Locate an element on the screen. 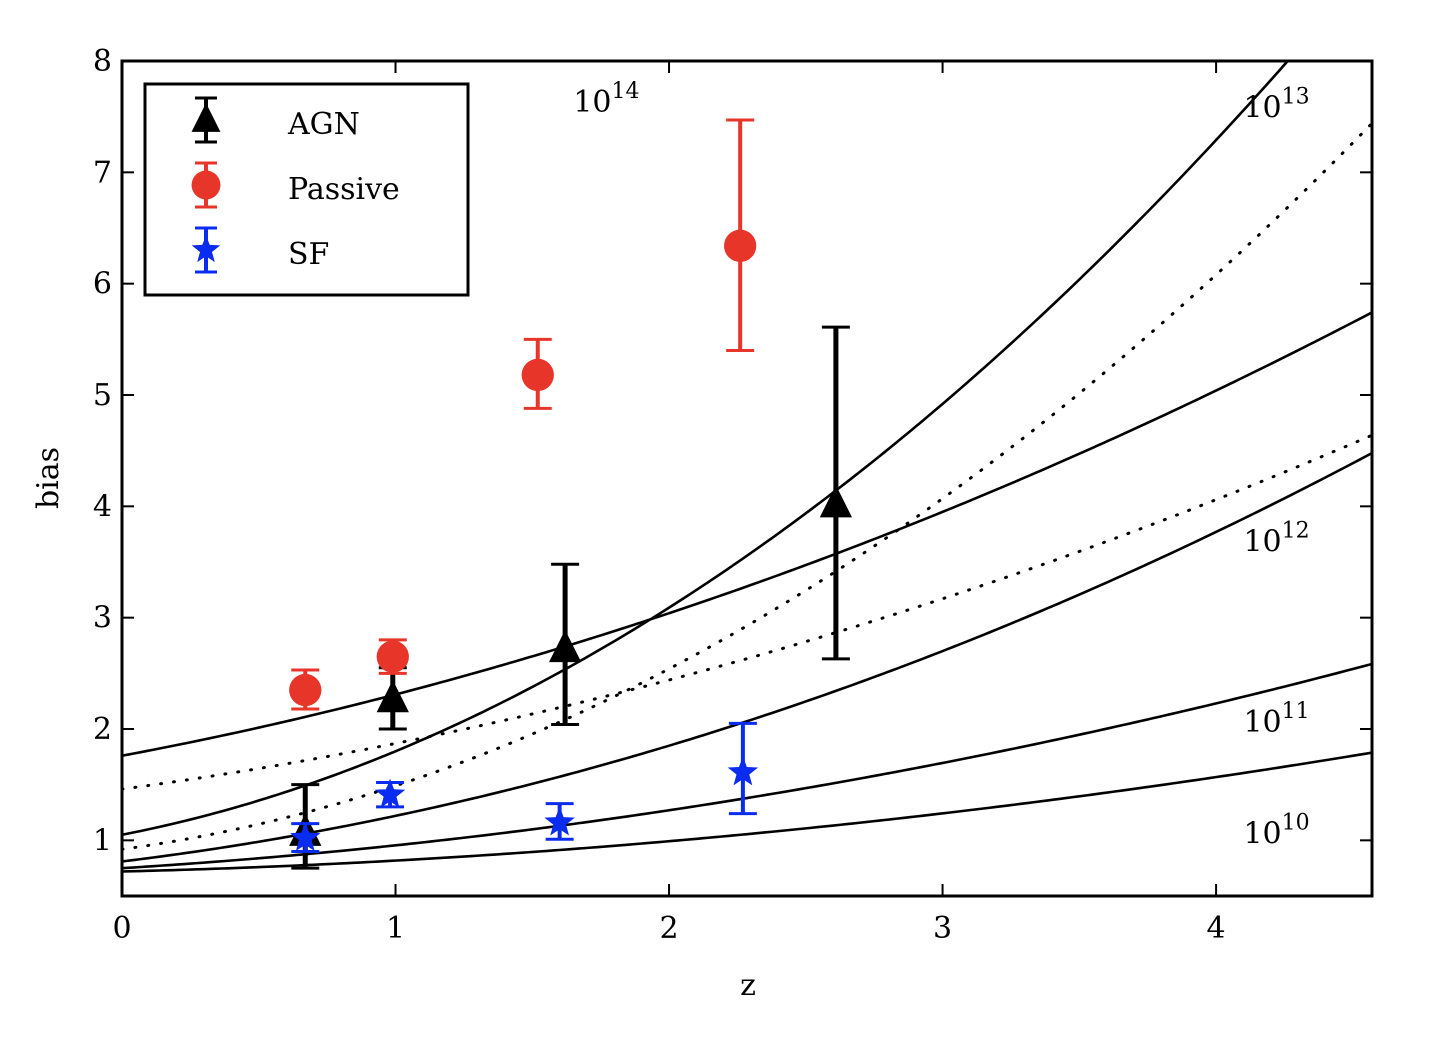 The height and width of the screenshot is (1038, 1442). x-tick-label: 2 is located at coordinates (668, 928).